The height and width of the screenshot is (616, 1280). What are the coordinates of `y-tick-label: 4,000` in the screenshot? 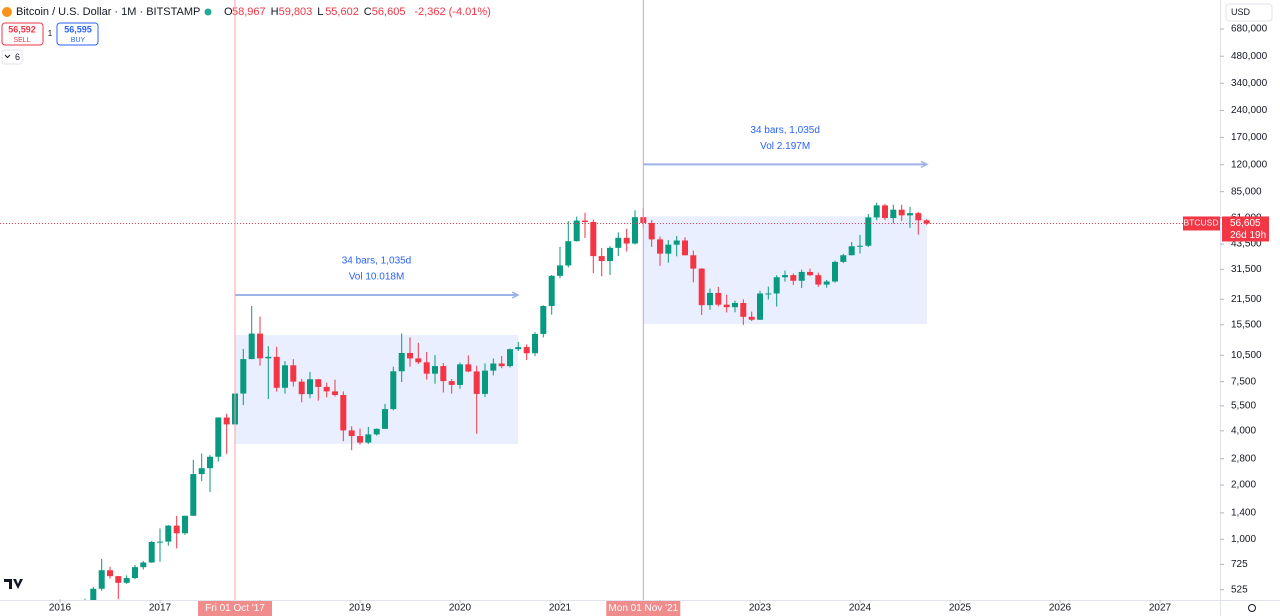 It's located at (1243, 430).